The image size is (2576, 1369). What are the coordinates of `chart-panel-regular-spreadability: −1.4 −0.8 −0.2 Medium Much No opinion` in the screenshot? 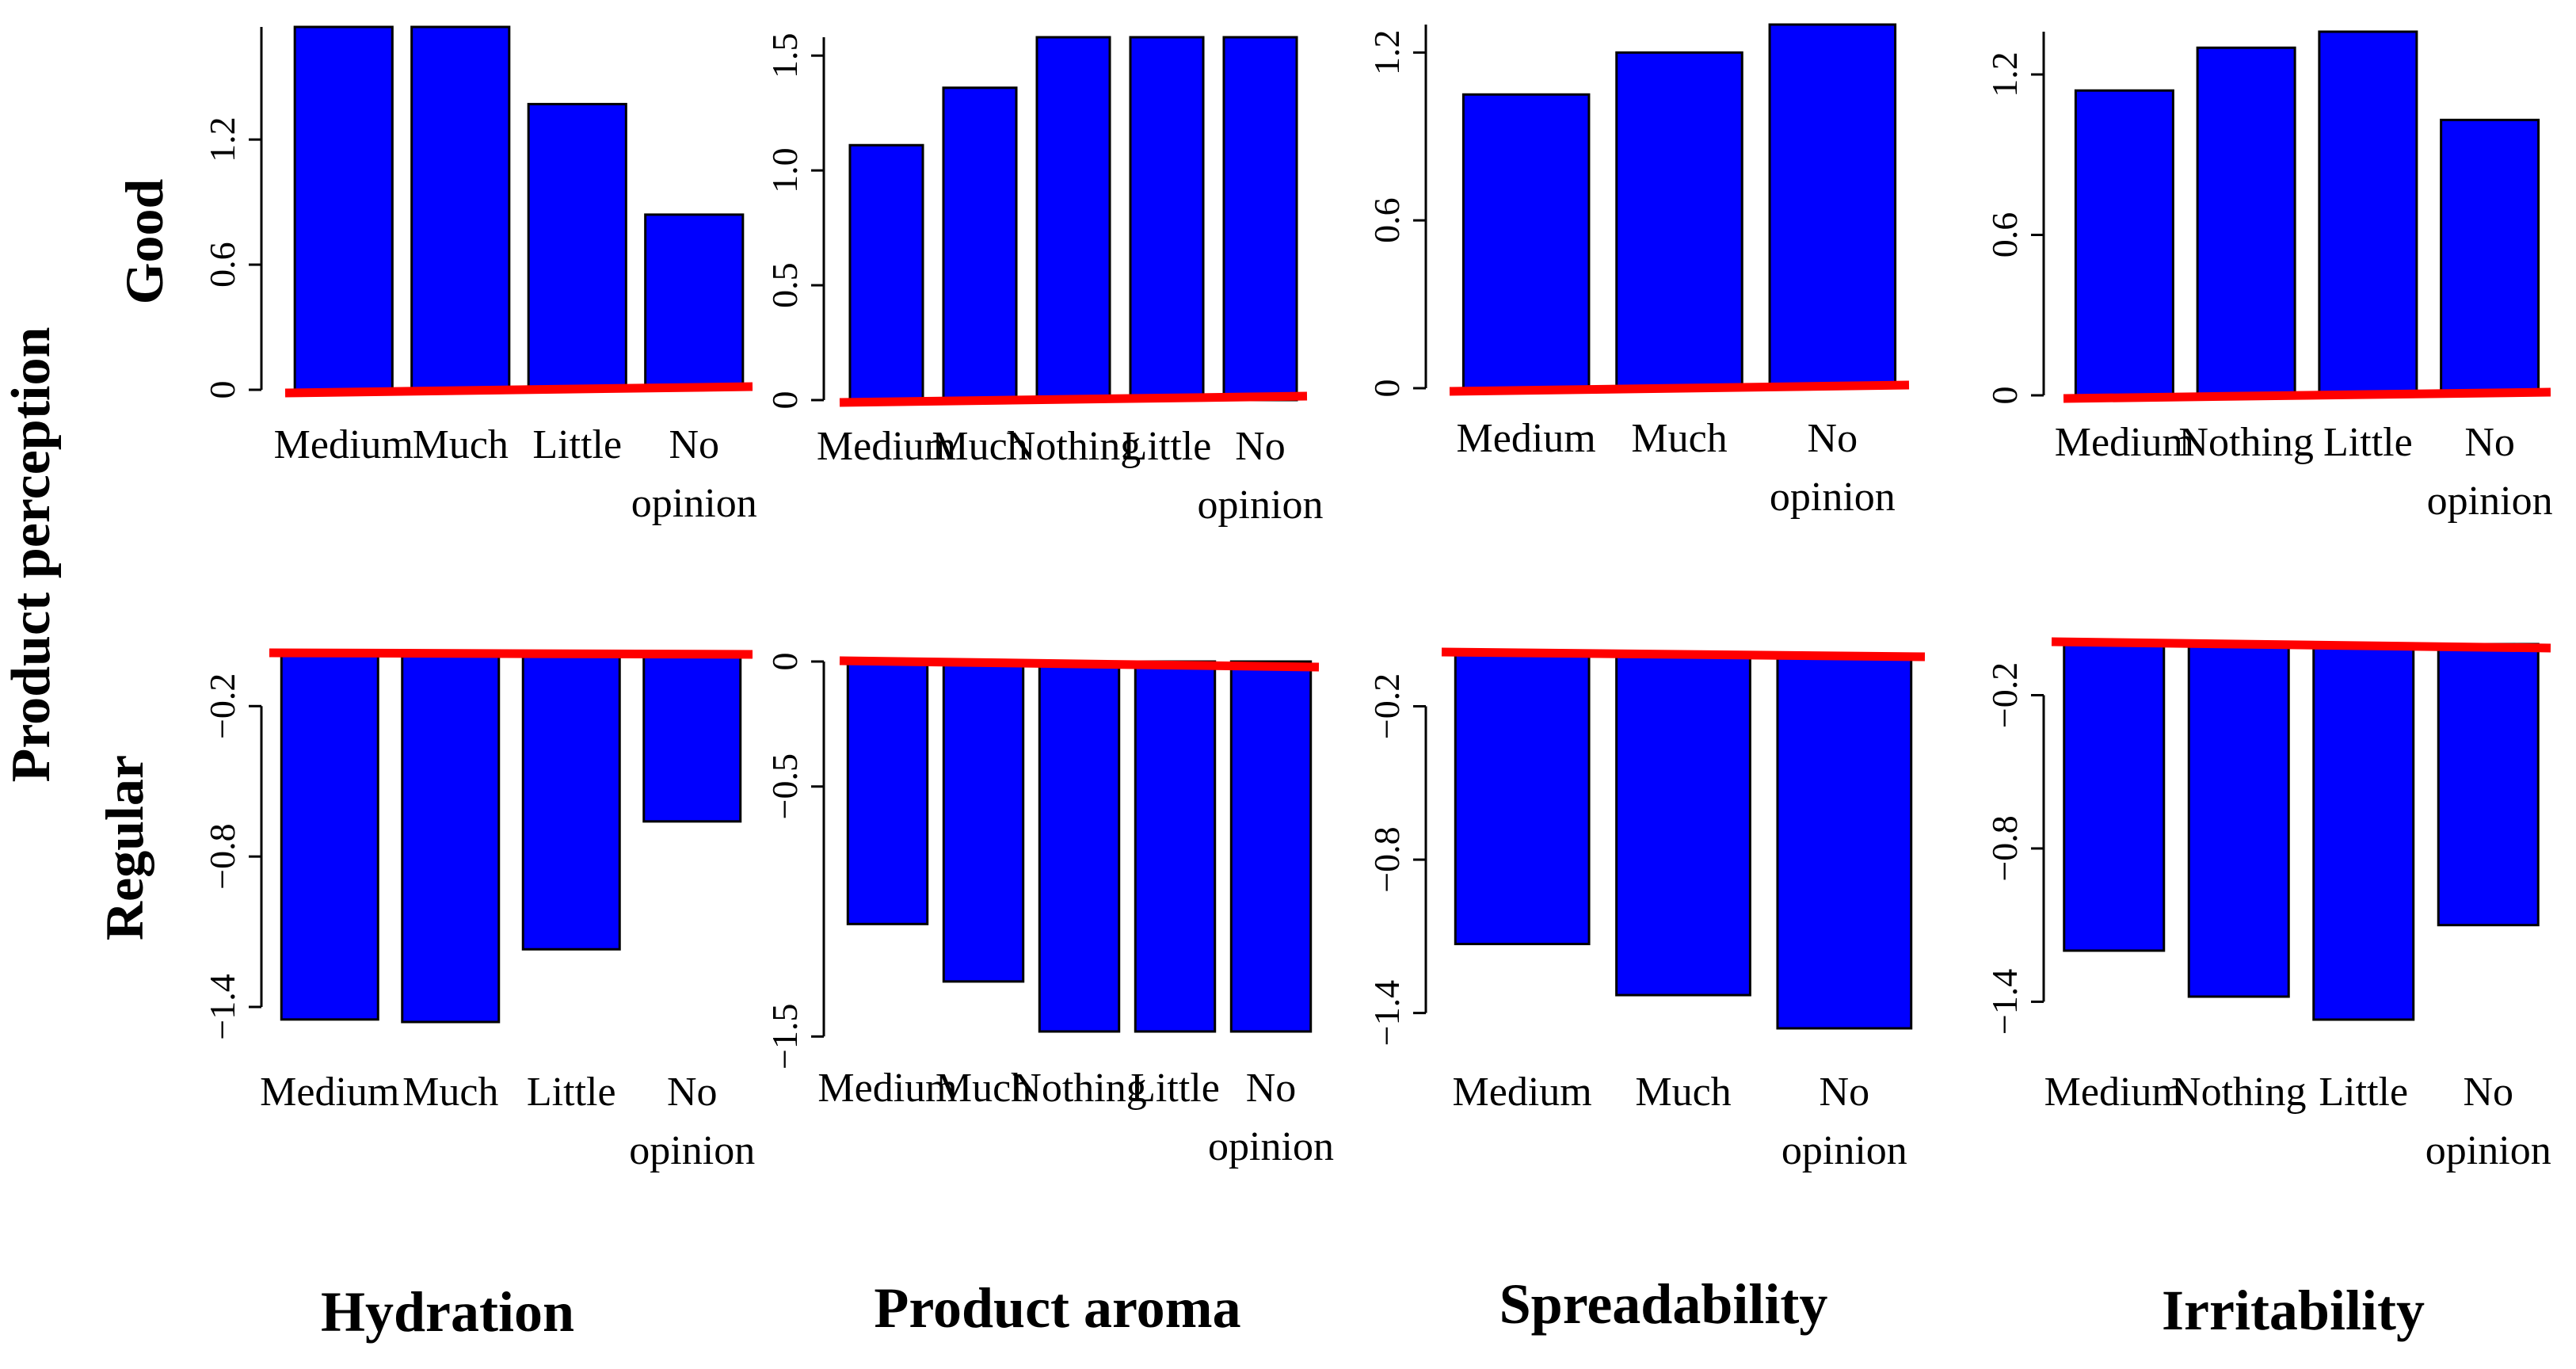 It's located at (1646, 910).